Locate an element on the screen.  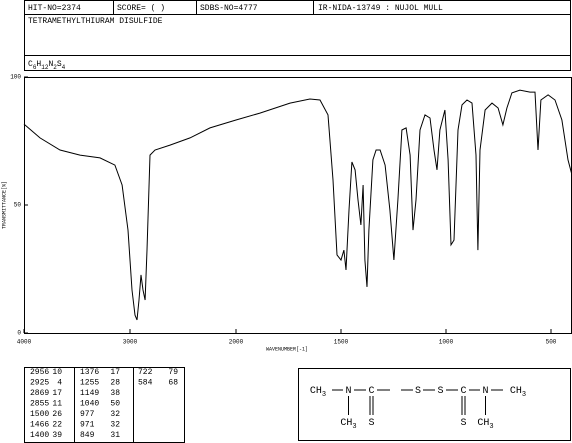
formula-element: S is located at coordinates (59, 64).